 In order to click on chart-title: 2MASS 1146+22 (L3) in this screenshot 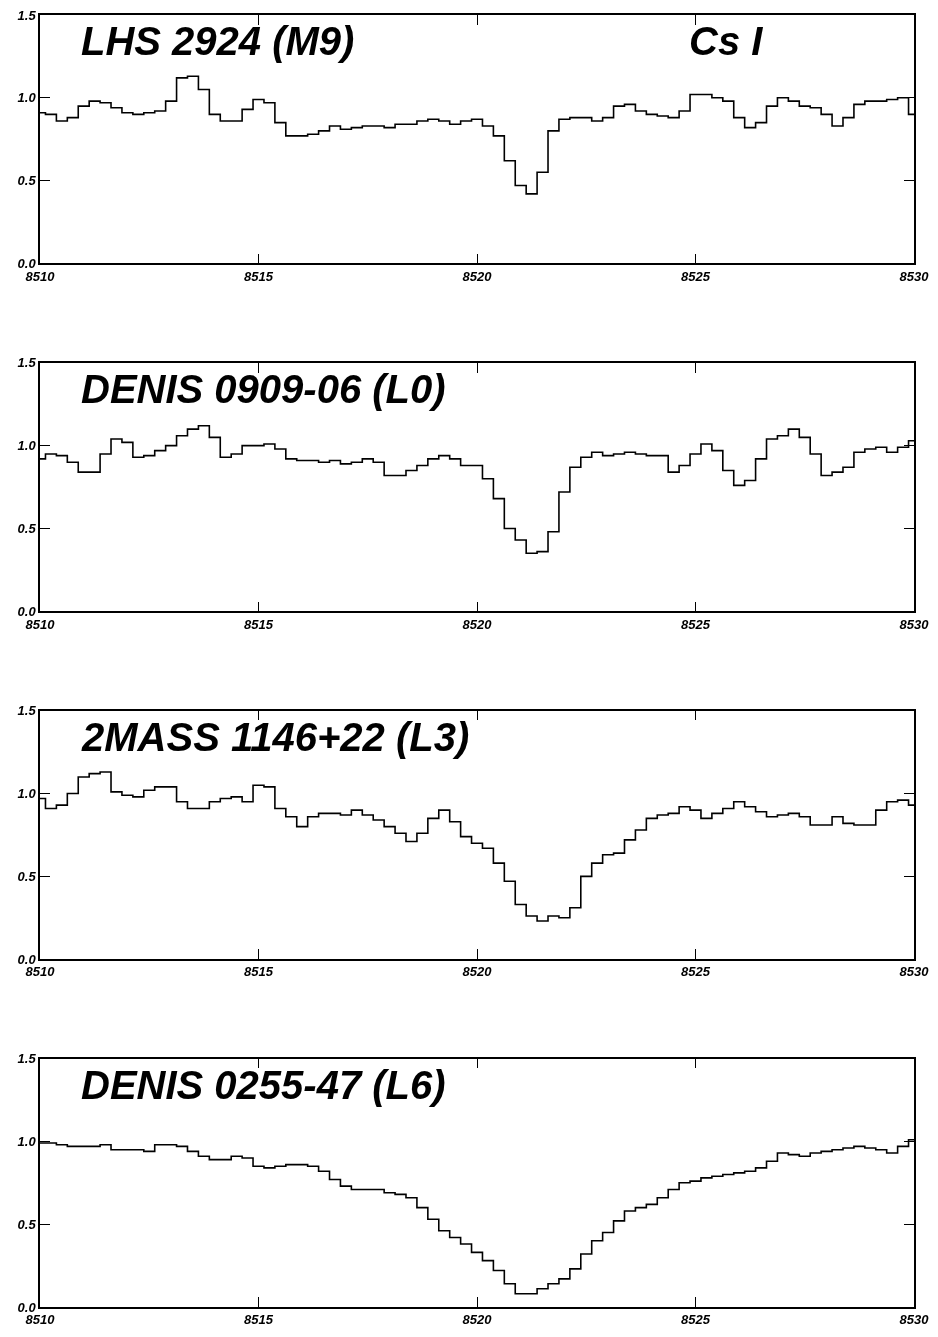, I will do `click(275, 737)`.